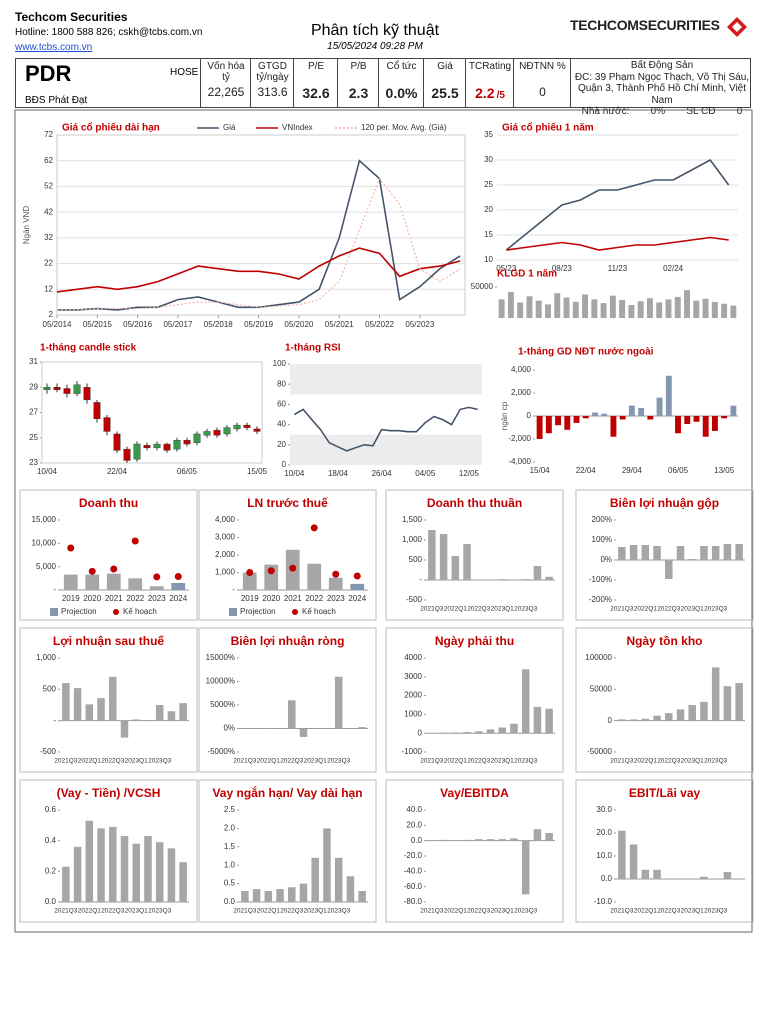  What do you see at coordinates (54, 47) in the screenshot?
I see `website: www.tcbs.com.vn` at bounding box center [54, 47].